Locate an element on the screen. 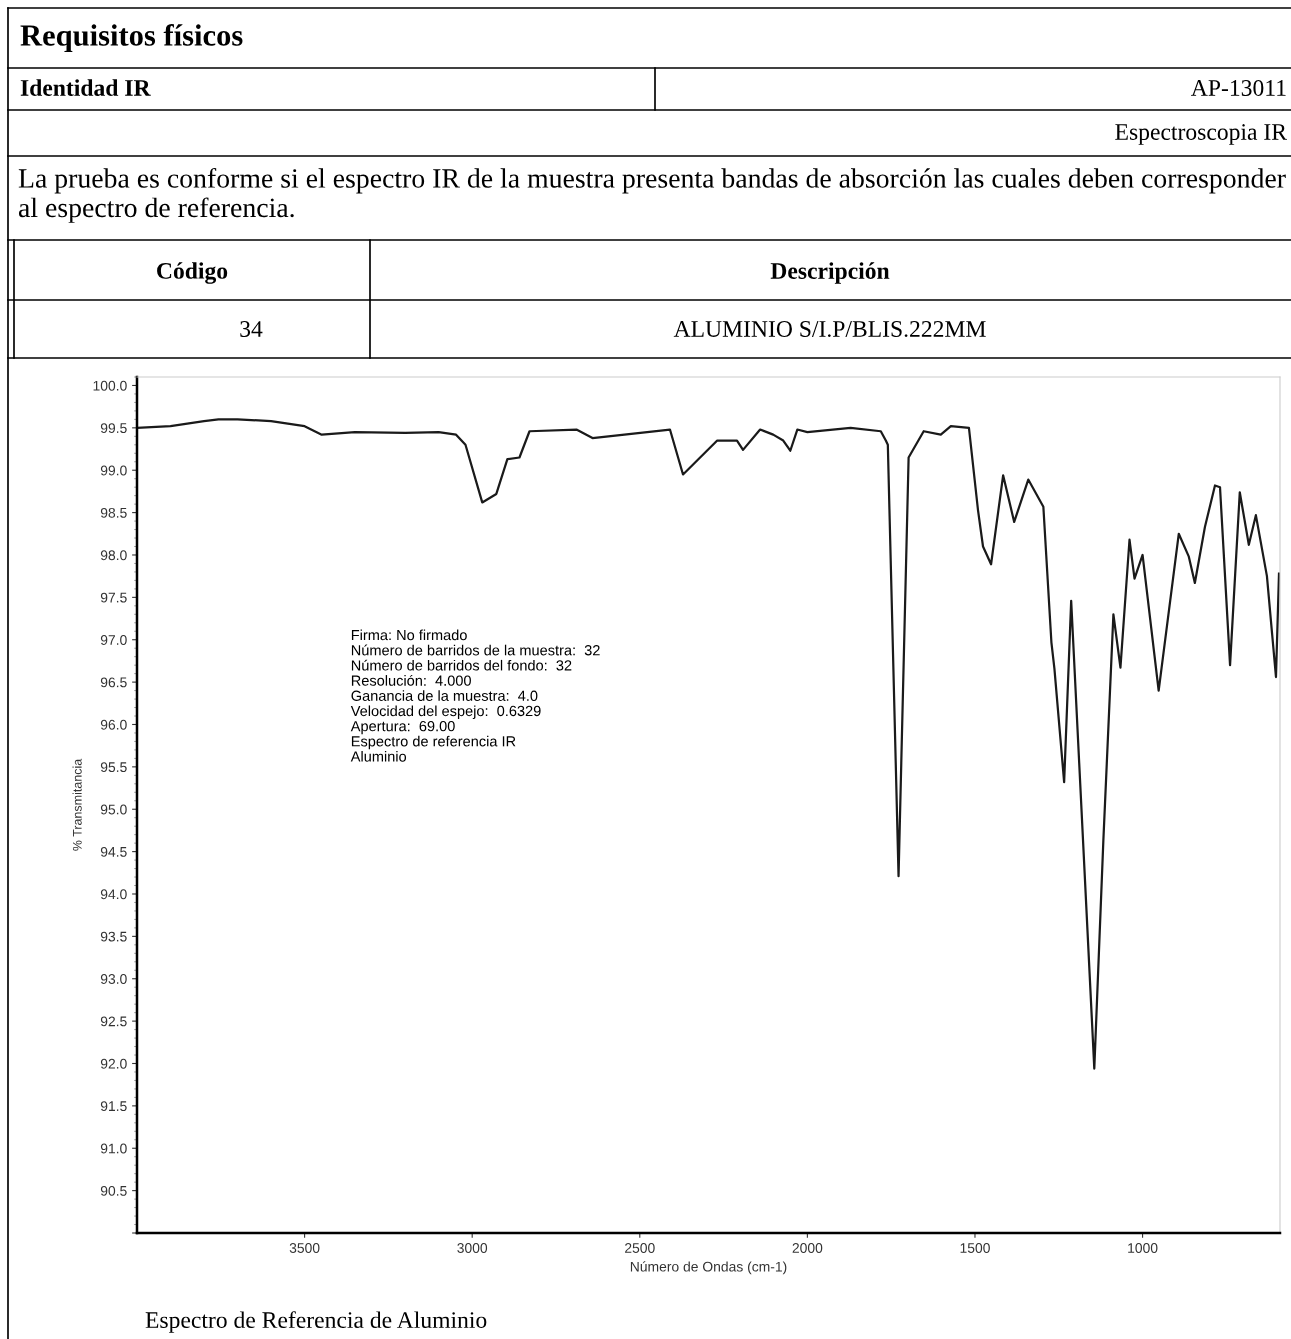 This screenshot has width=1291, height=1339. chart-title: Requisitos físicos is located at coordinates (131, 38).